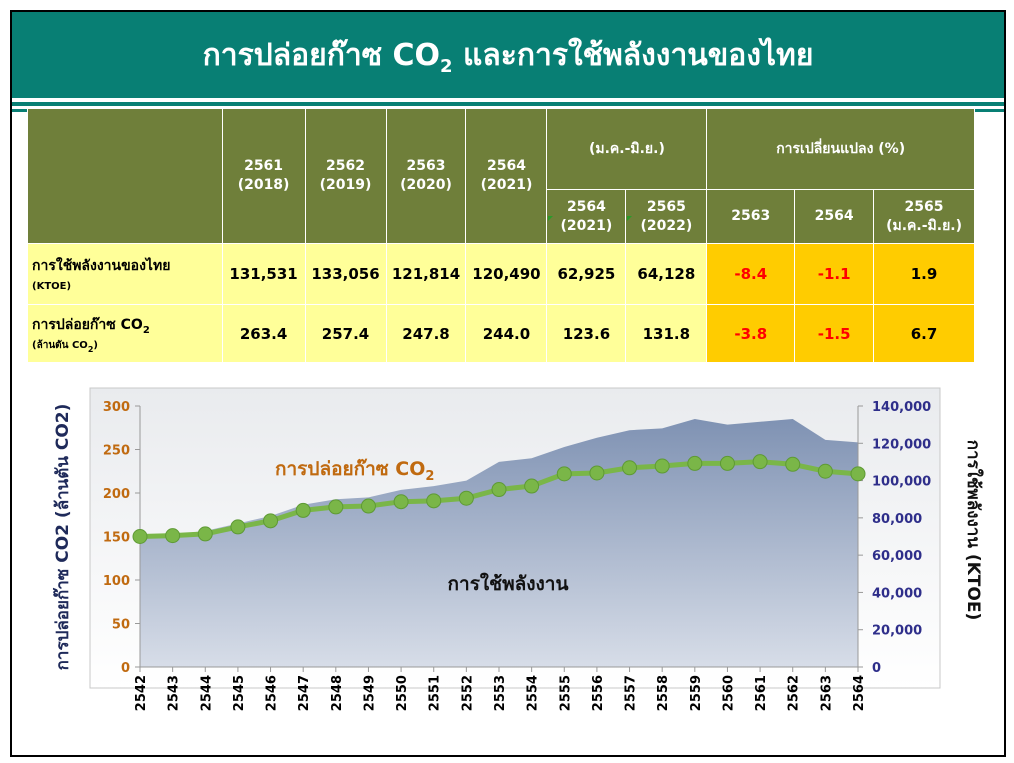 This screenshot has height=763, width=1014. I want to click on change-year-header: 2563, so click(751, 216).